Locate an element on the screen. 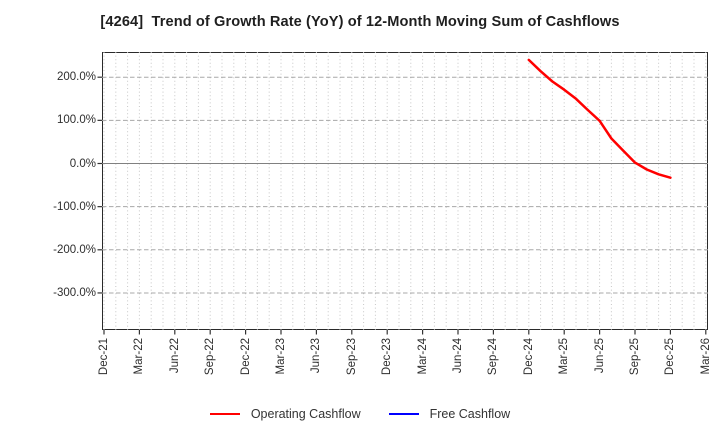 The width and height of the screenshot is (720, 440). x-tick-label: Sep-22 is located at coordinates (210, 357).